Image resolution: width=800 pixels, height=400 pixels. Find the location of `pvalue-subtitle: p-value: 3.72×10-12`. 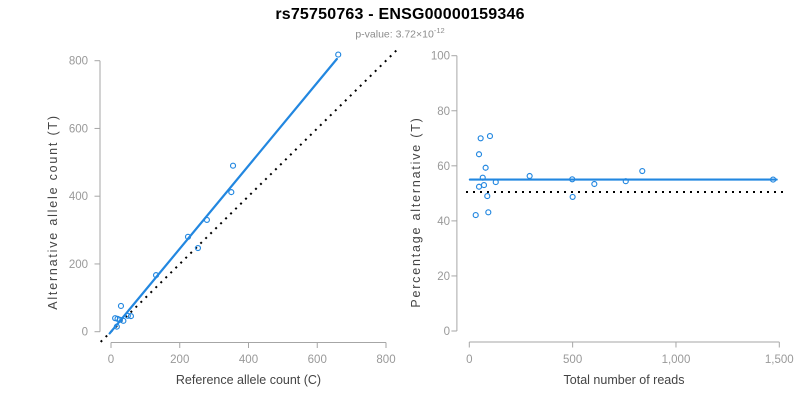

pvalue-subtitle: p-value: 3.72×10-12 is located at coordinates (400, 33).